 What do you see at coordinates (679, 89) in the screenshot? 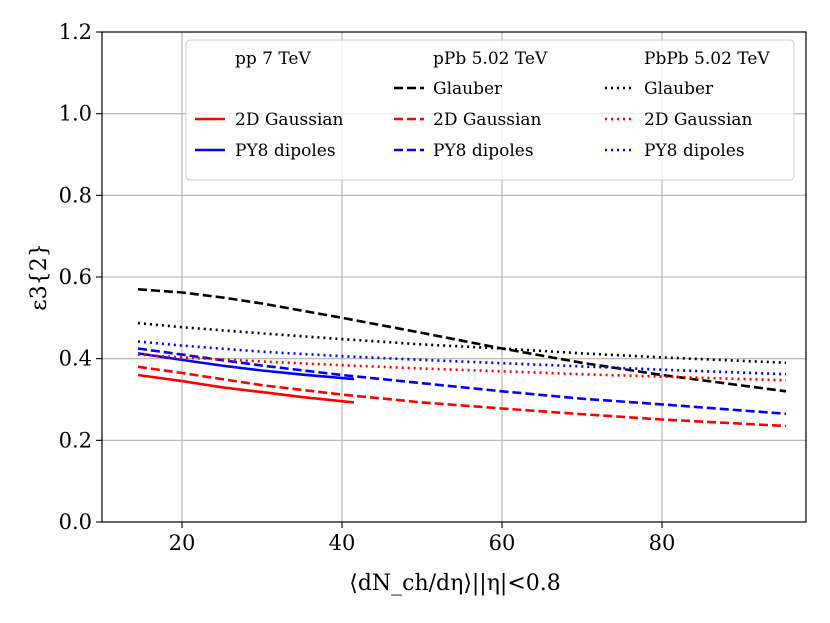
I see `legend-label-pbpb-glauber: Glauber` at bounding box center [679, 89].